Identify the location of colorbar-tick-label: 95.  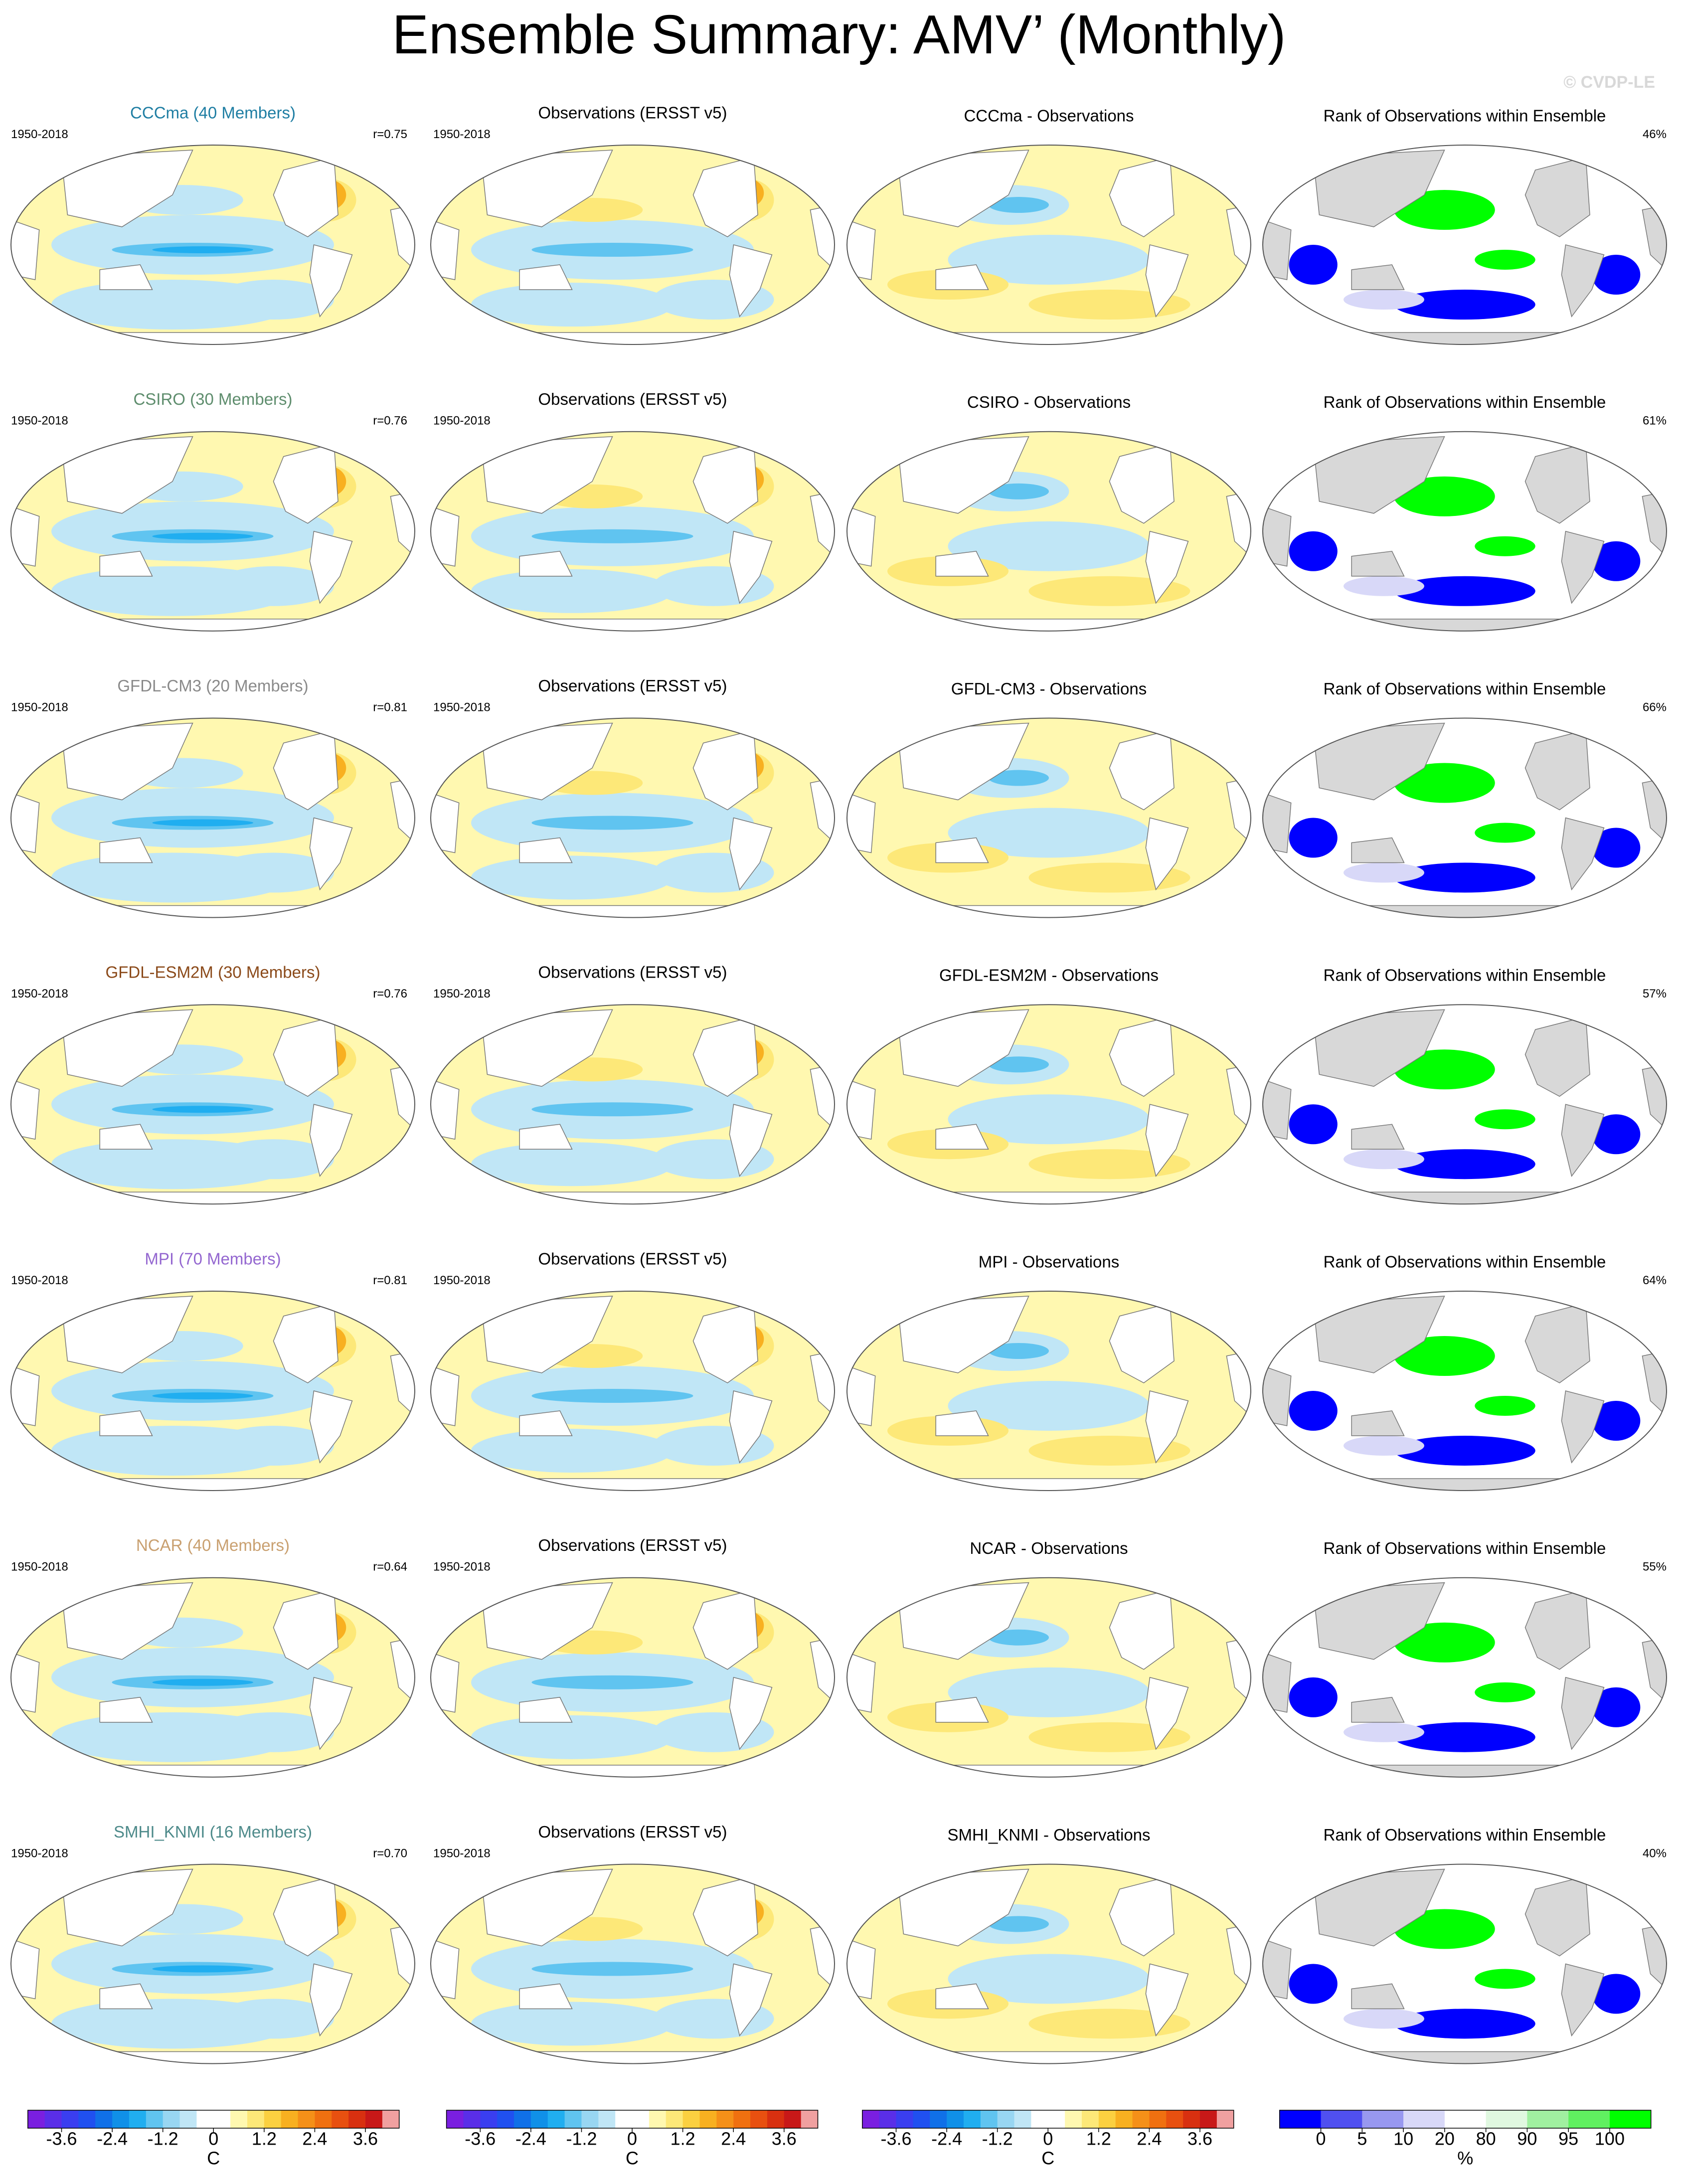
(1568, 2139).